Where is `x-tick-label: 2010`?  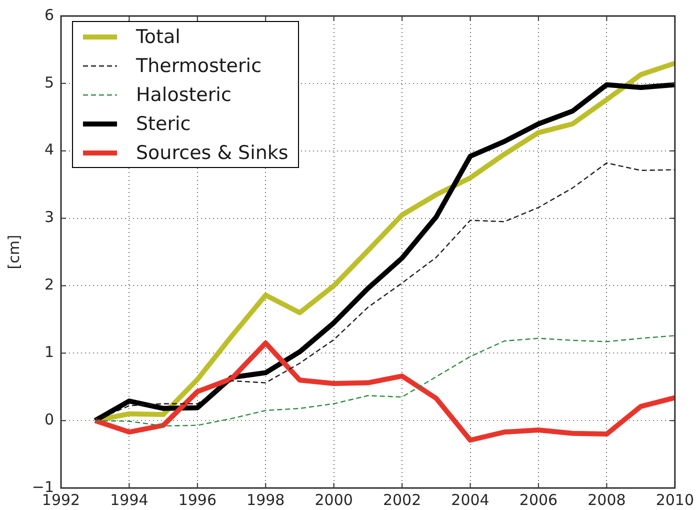
x-tick-label: 2010 is located at coordinates (675, 499).